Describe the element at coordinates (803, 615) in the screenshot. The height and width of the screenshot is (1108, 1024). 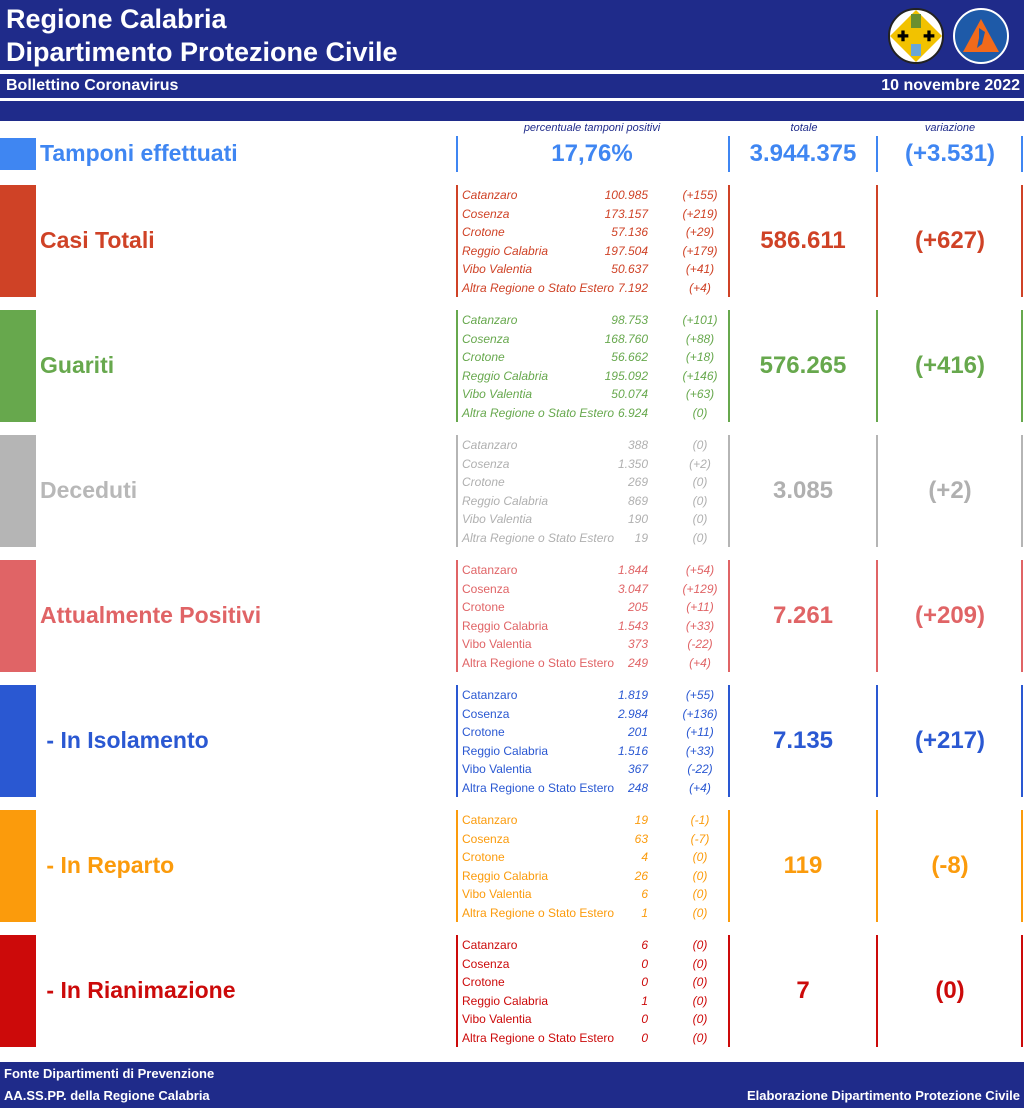
I see `section-total: 7.261` at that location.